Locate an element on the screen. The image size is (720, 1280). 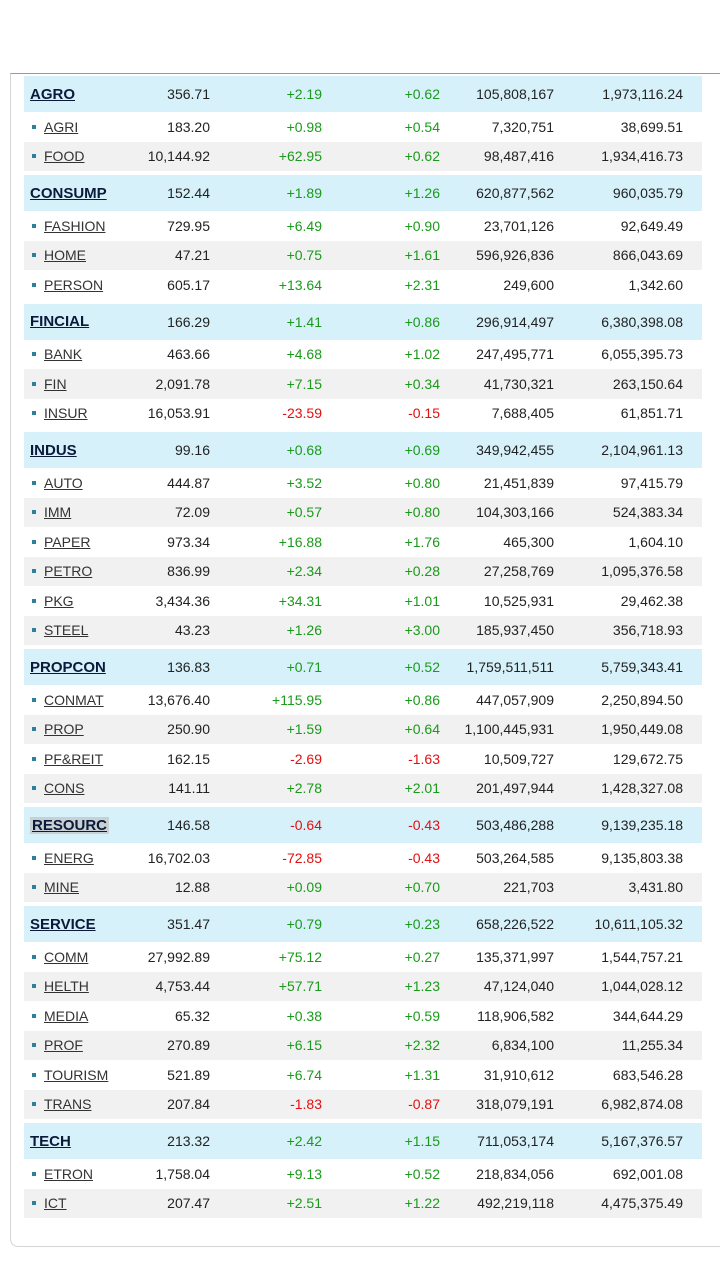
volume-value: 658,226,522 is located at coordinates (515, 924).